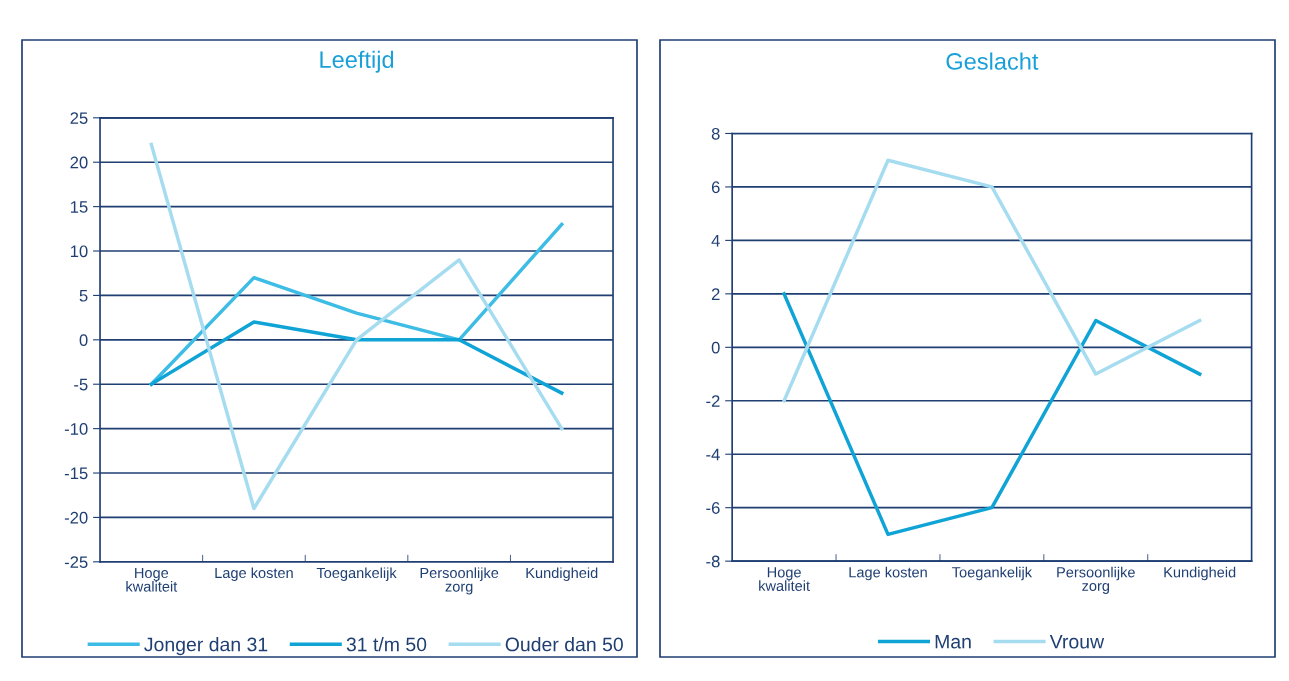 The height and width of the screenshot is (681, 1289). What do you see at coordinates (206, 646) in the screenshot?
I see `legend-label: Jonger dan 31` at bounding box center [206, 646].